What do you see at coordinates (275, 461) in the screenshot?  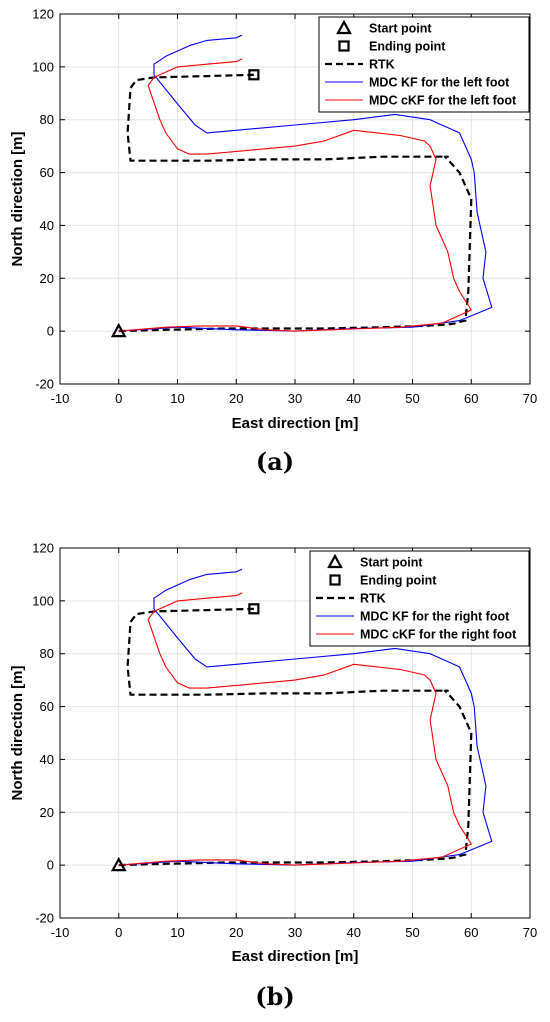 I see `panel-caption: (a)` at bounding box center [275, 461].